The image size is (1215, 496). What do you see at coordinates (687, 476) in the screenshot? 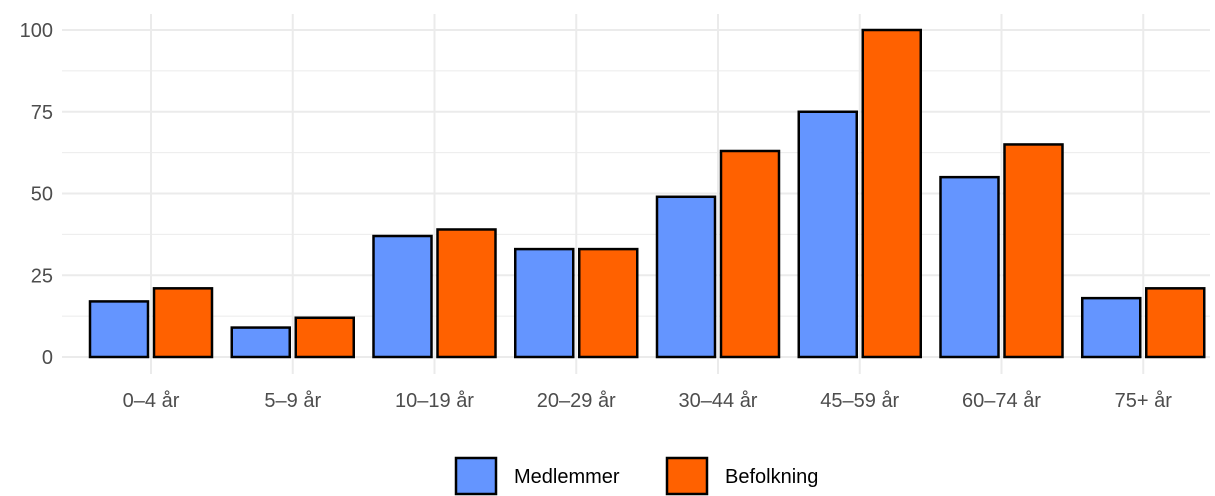
I see `legend-key-befolkning` at bounding box center [687, 476].